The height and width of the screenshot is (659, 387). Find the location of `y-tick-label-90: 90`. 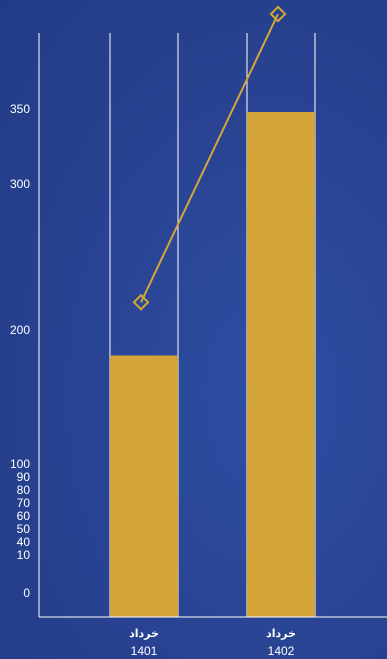

y-tick-label-90: 90 is located at coordinates (24, 477).